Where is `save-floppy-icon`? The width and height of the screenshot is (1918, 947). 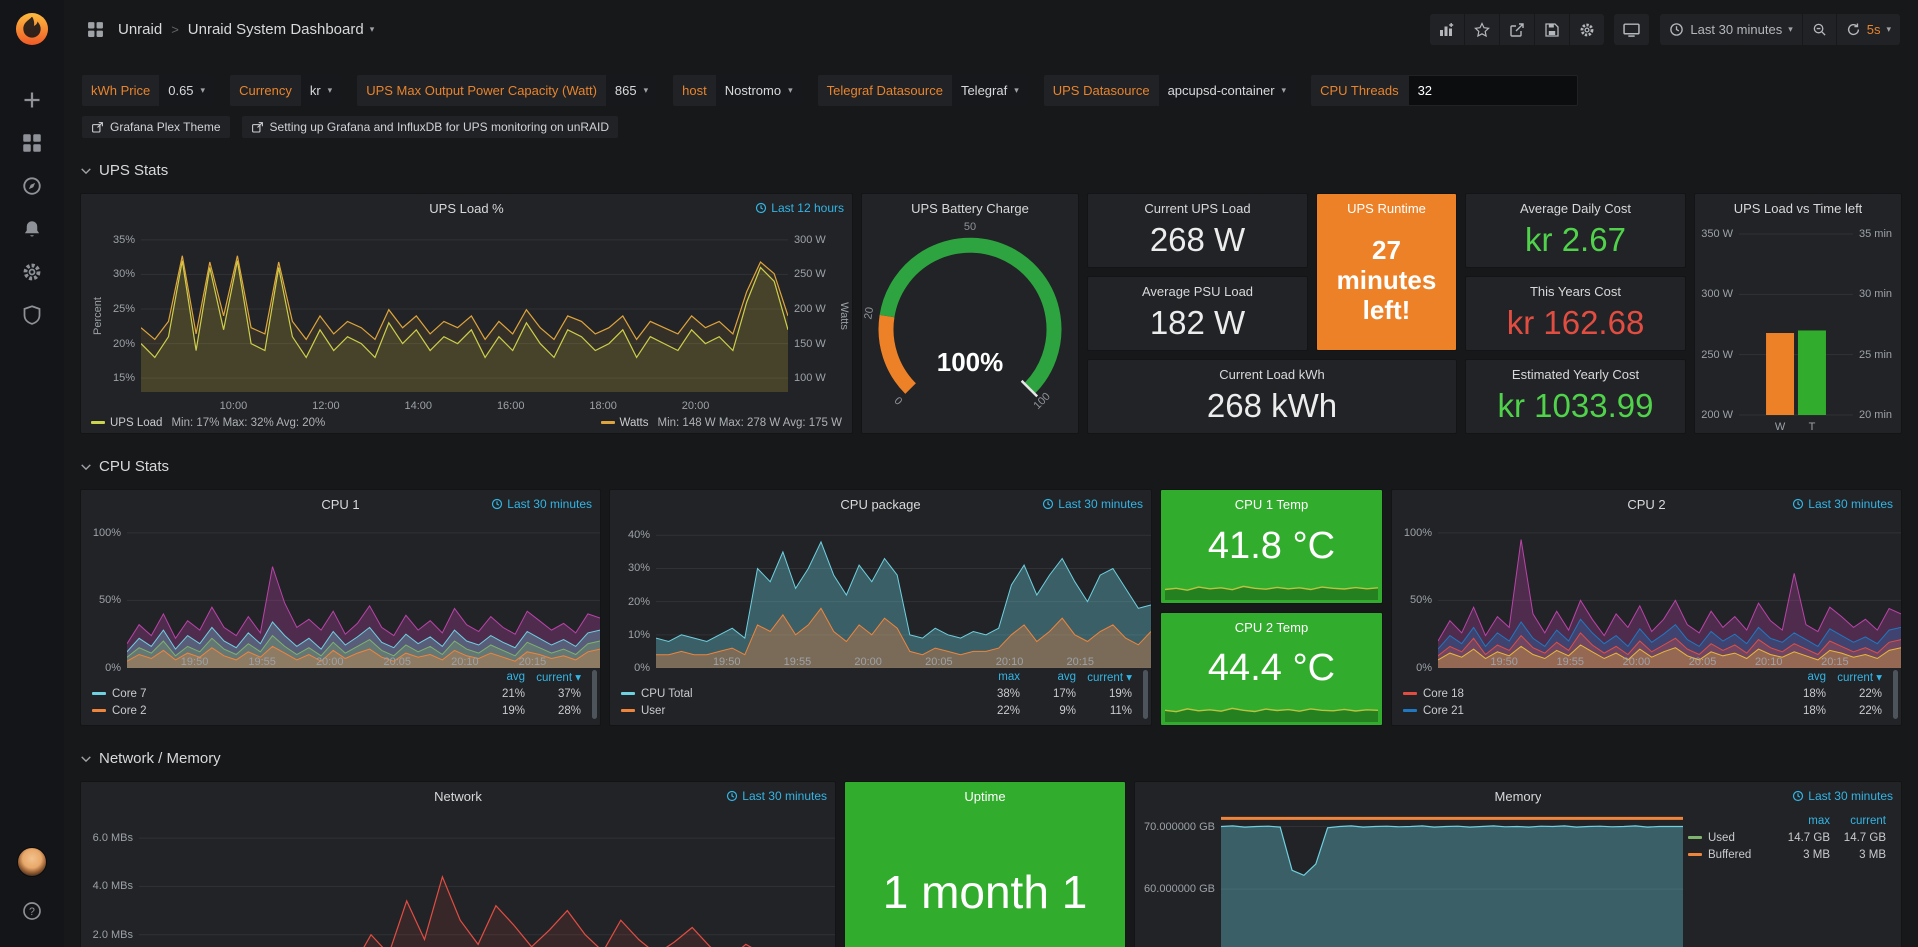
save-floppy-icon is located at coordinates (1552, 29).